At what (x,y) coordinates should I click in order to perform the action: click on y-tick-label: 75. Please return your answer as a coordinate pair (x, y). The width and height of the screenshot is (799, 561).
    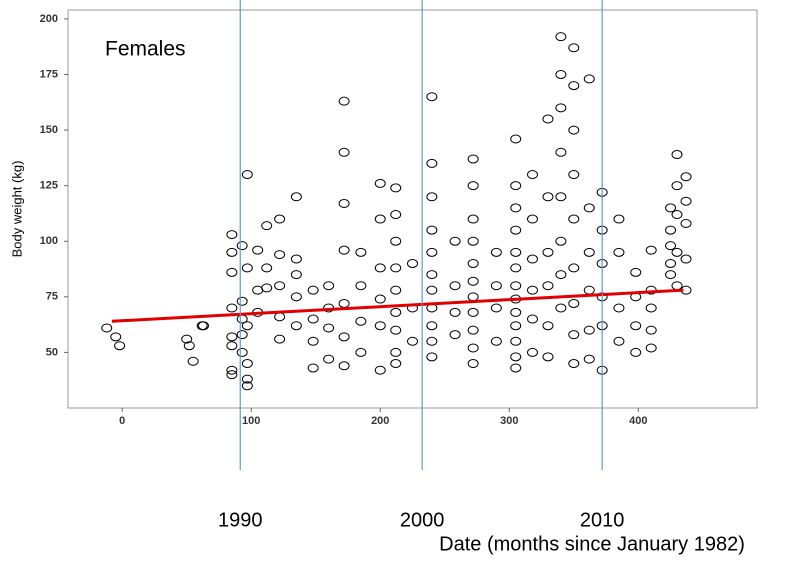
    Looking at the image, I should click on (52, 297).